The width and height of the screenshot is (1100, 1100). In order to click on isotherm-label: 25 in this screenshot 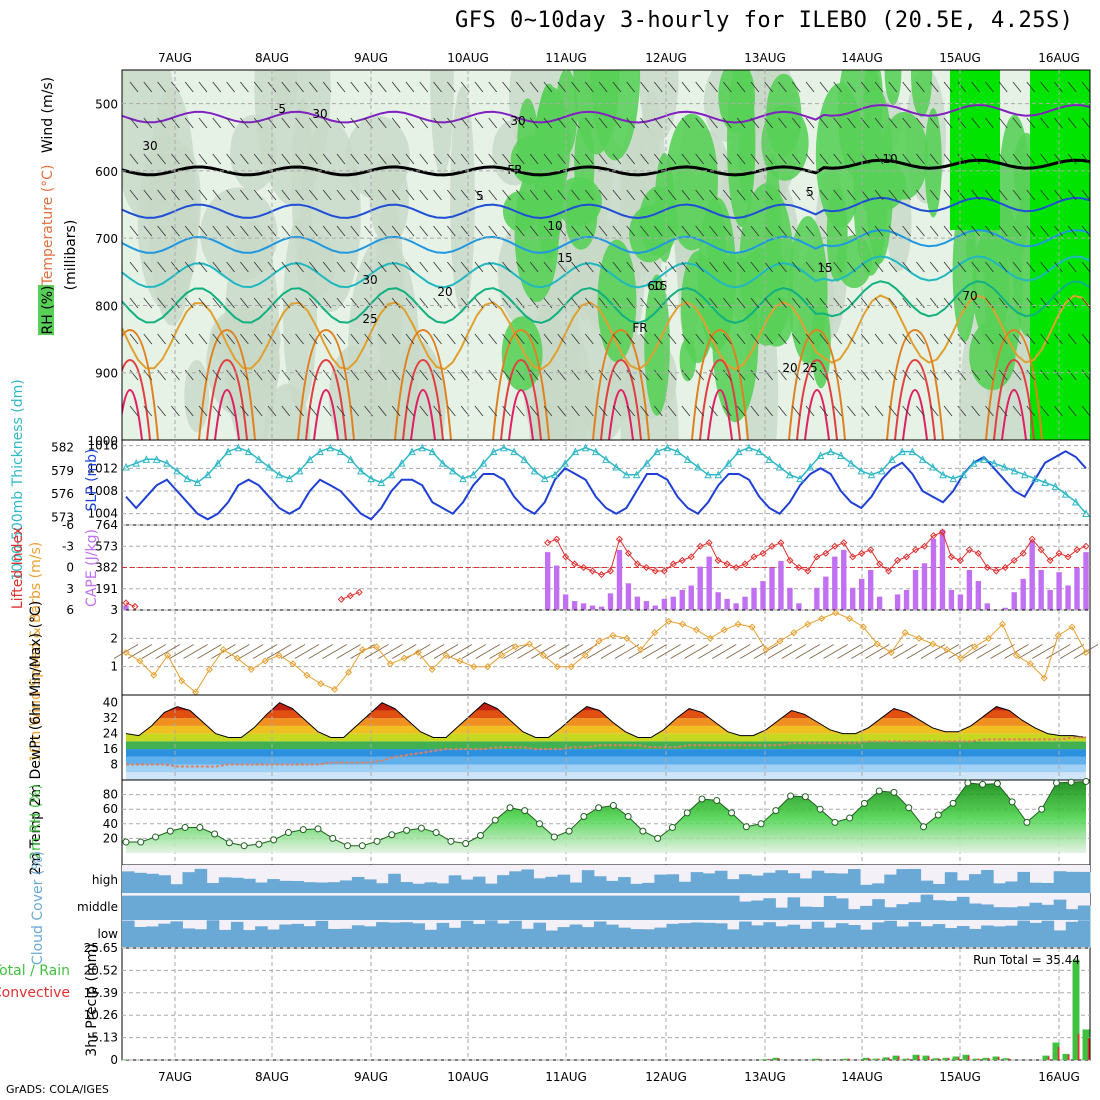, I will do `click(369, 319)`.